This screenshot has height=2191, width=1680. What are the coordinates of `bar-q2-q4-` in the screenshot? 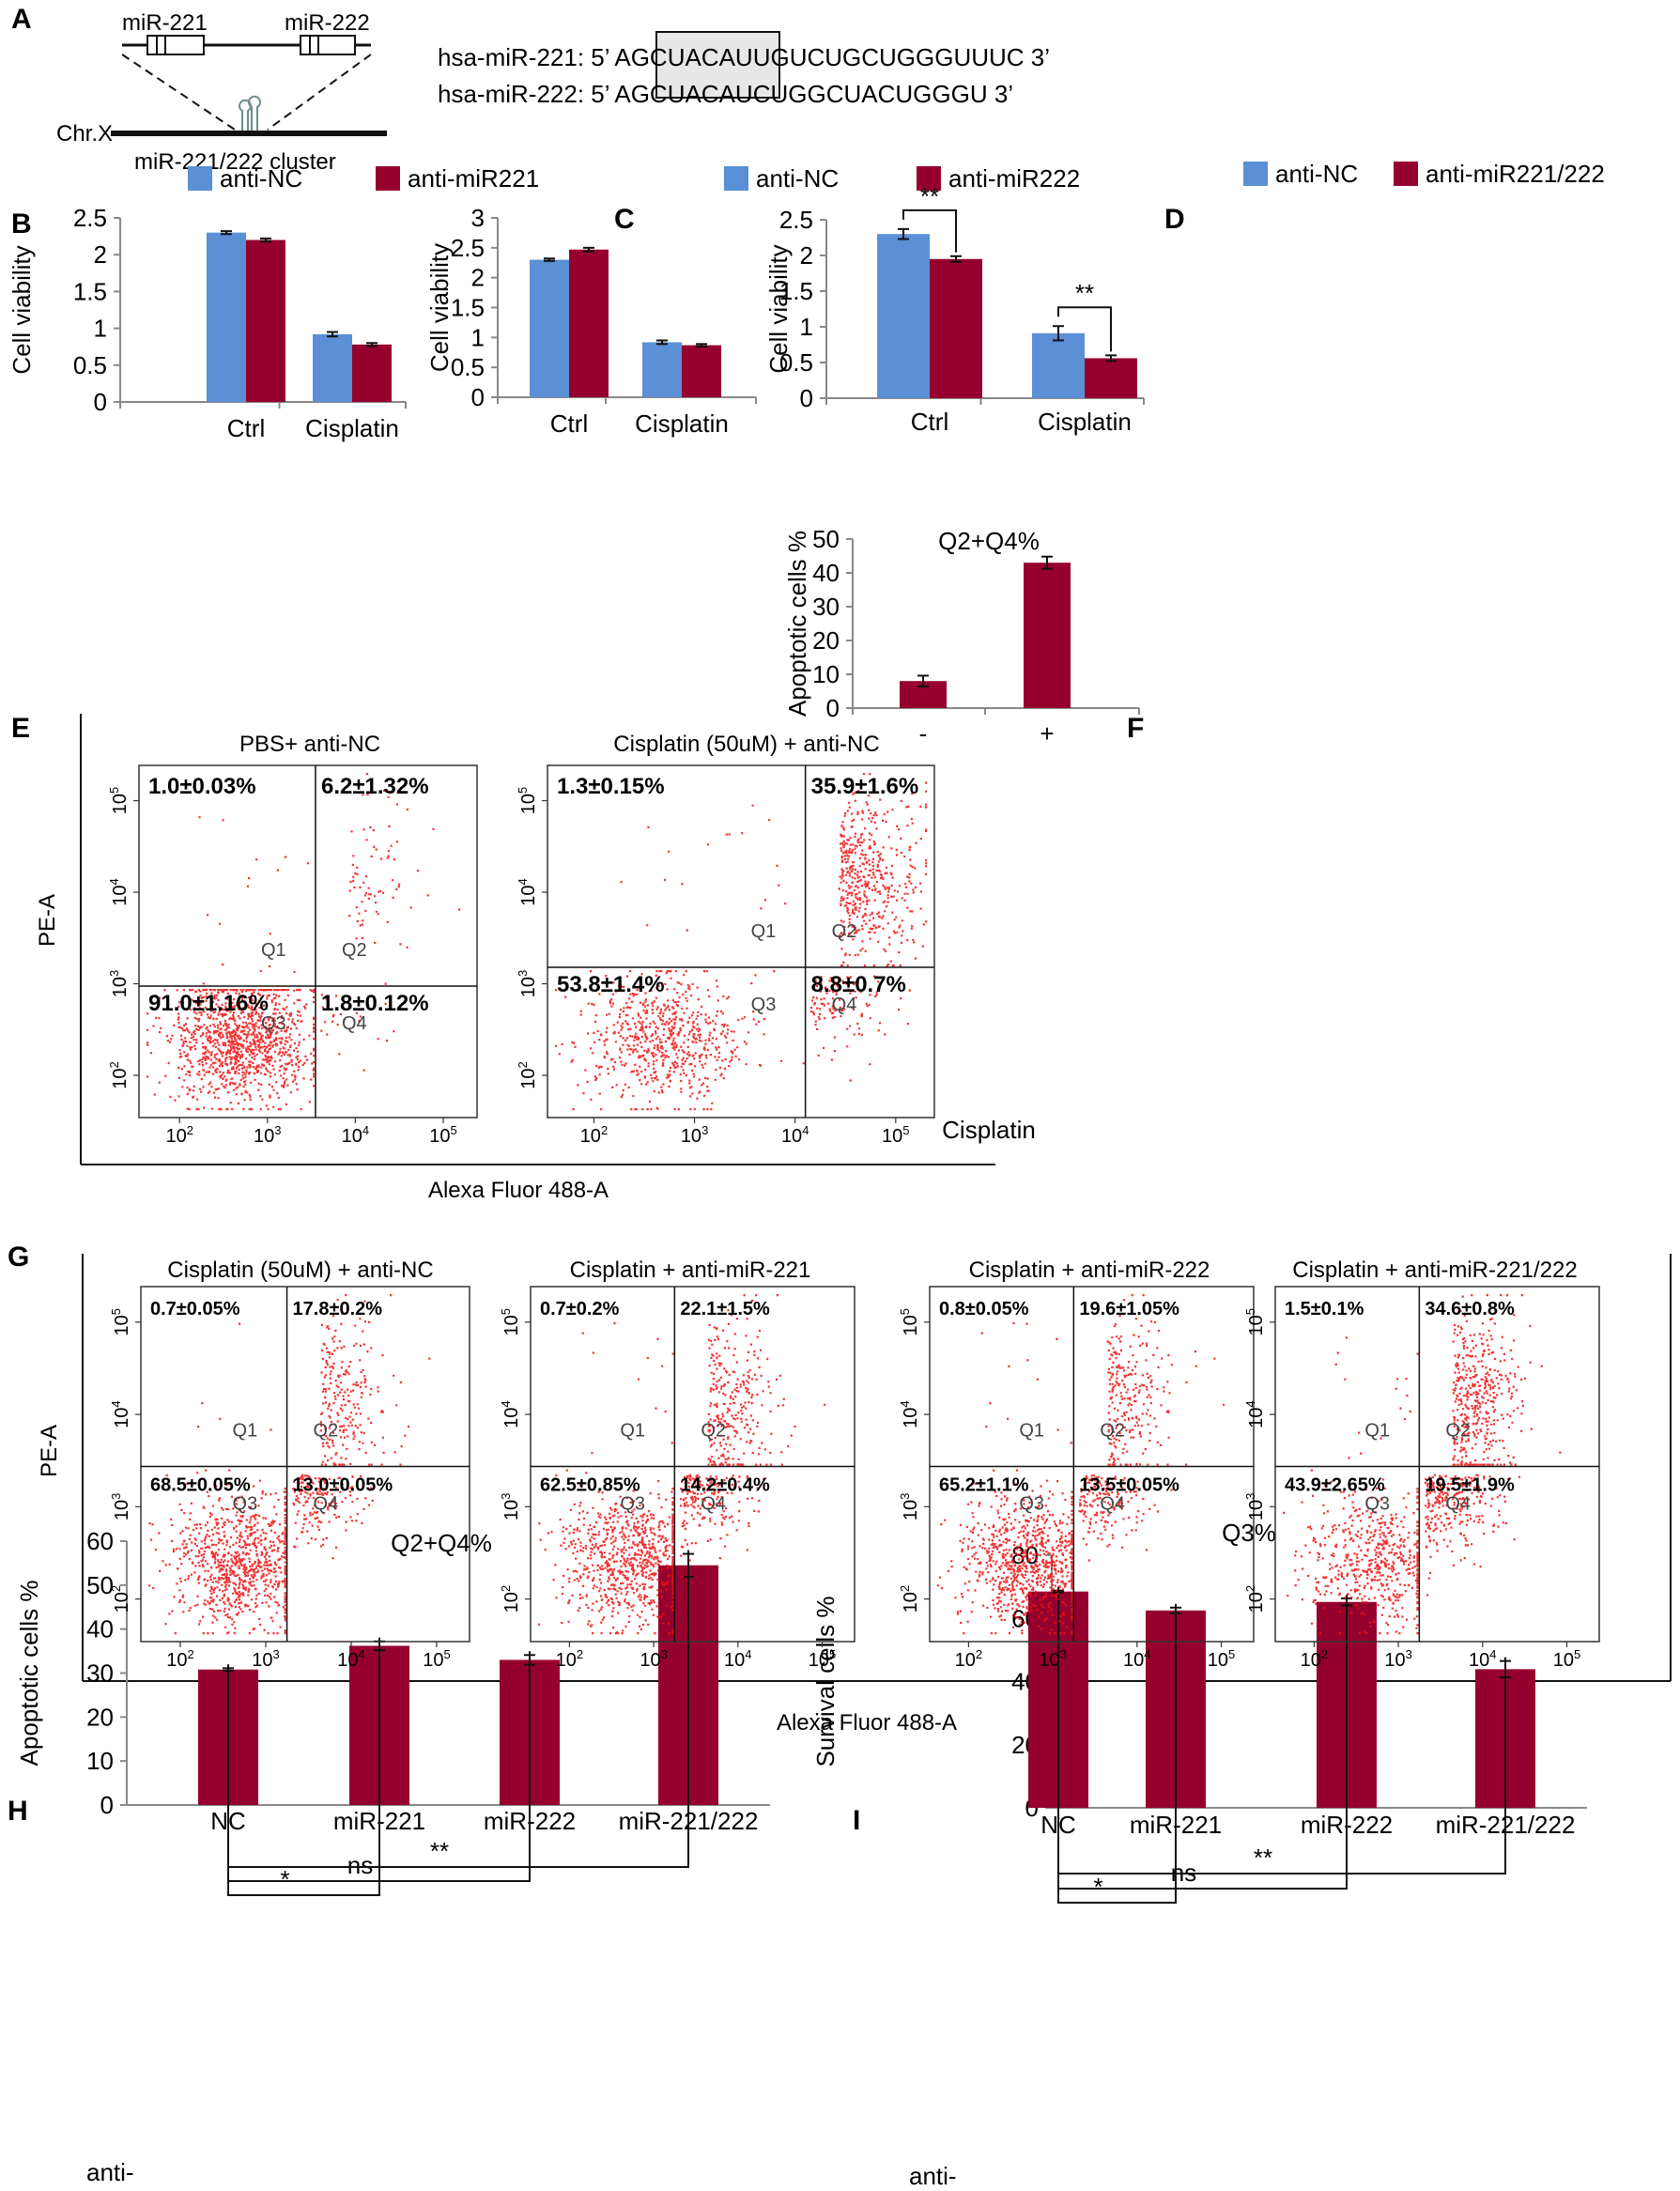 It's located at (1047, 635).